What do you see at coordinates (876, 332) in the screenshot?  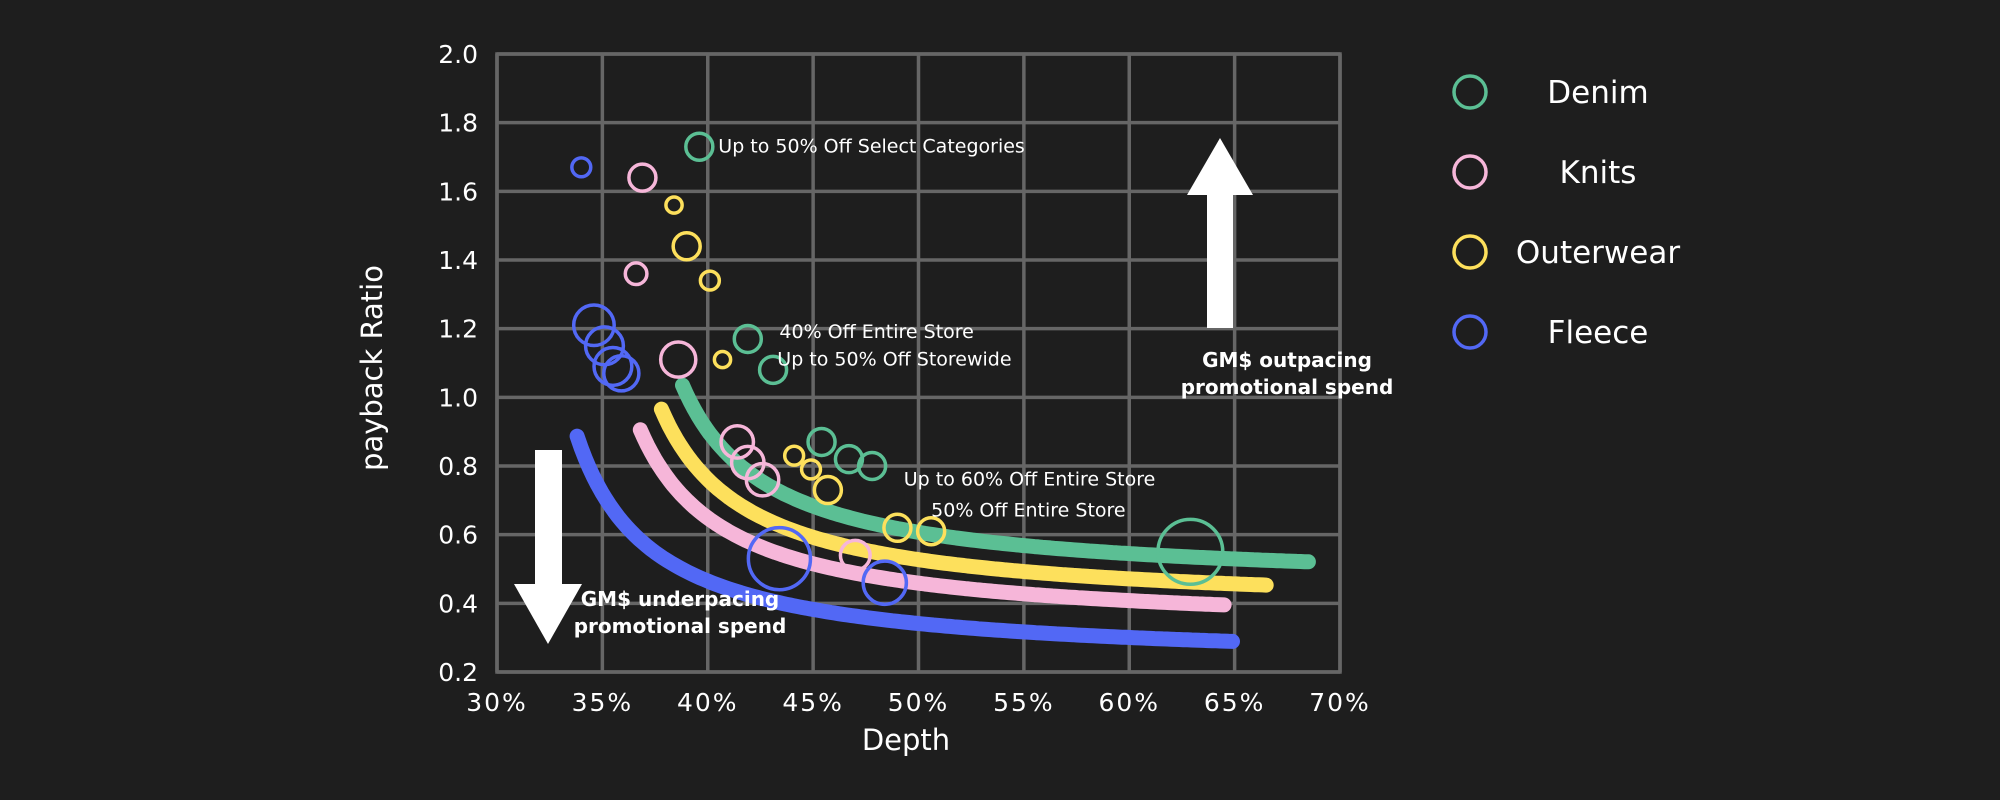 I see `annotation-1: 40% Off Entire Store` at bounding box center [876, 332].